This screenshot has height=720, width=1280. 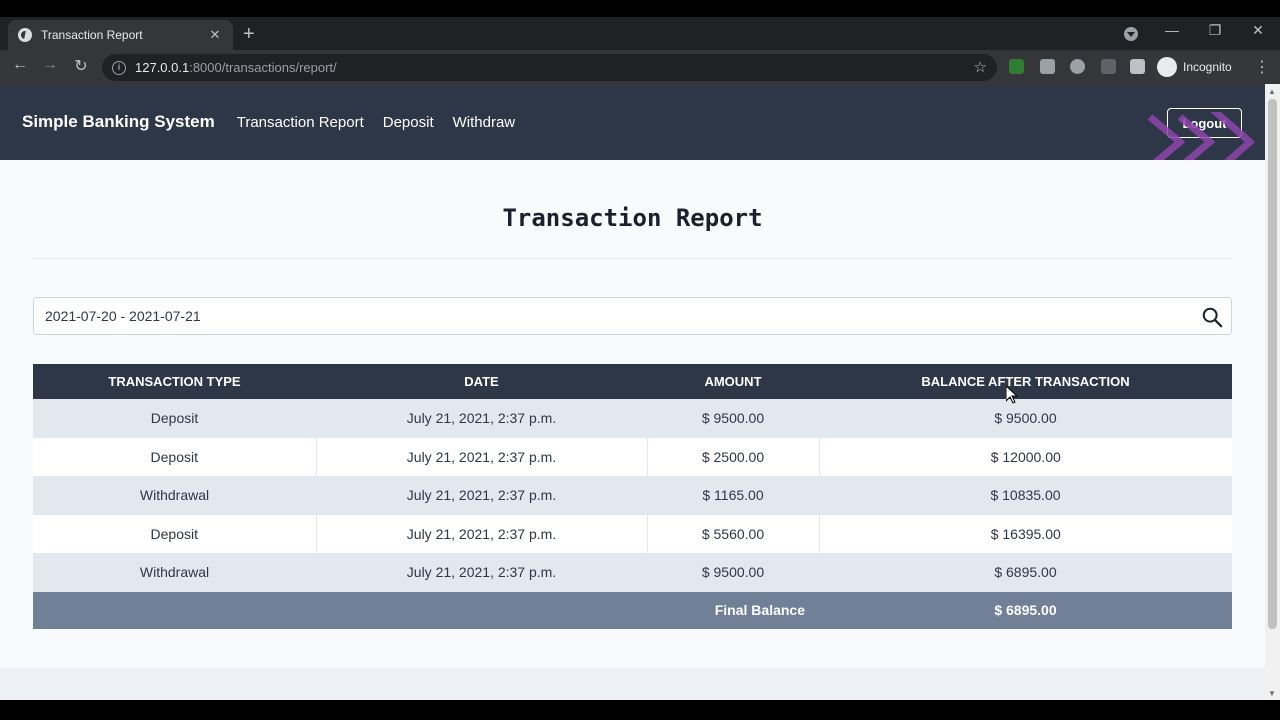 I want to click on pen-icon, so click(x=1108, y=66).